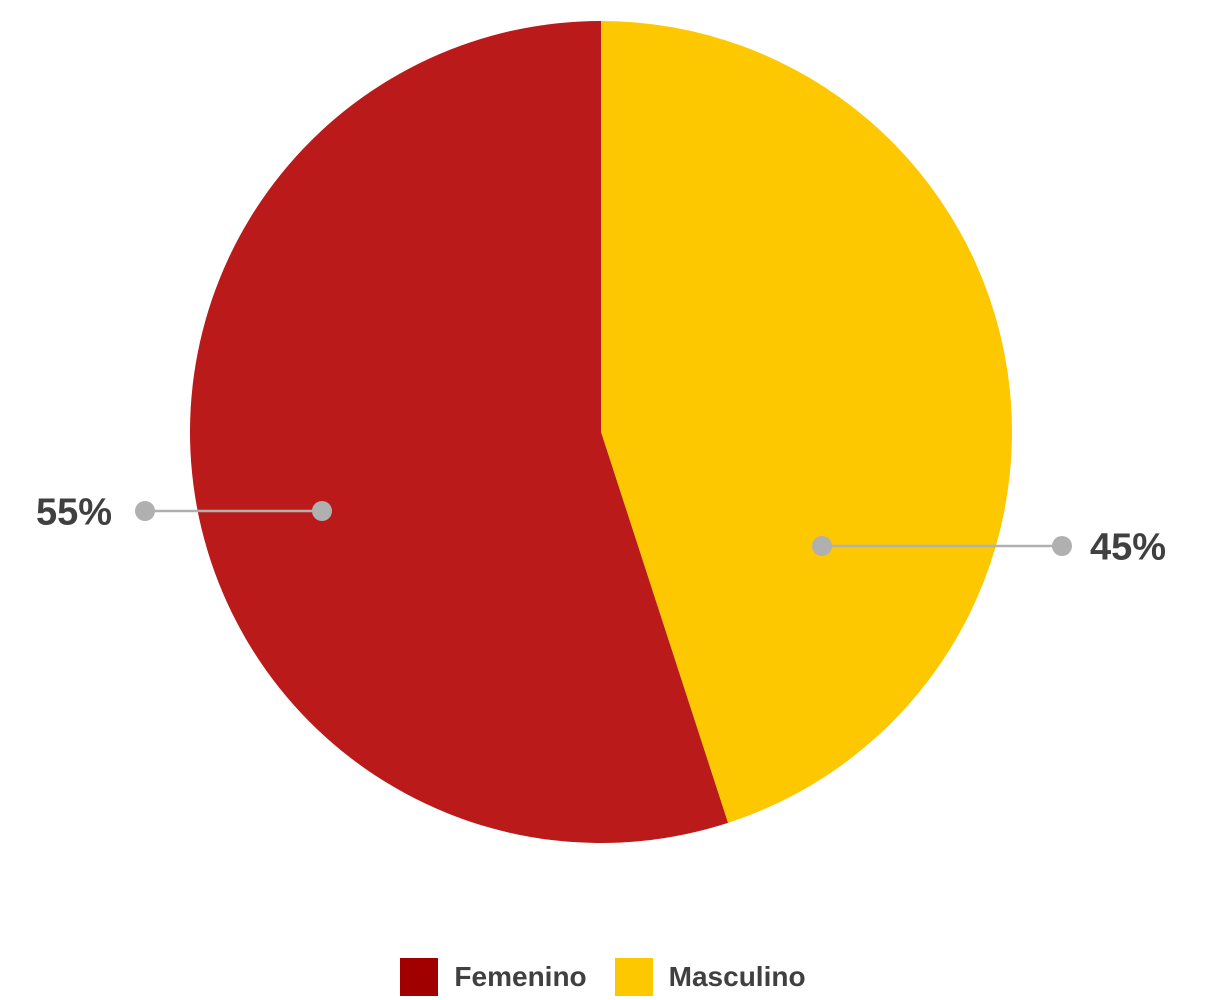 Image resolution: width=1206 pixels, height=1000 pixels. What do you see at coordinates (822, 546) in the screenshot?
I see `leader-dot-masculino-inner` at bounding box center [822, 546].